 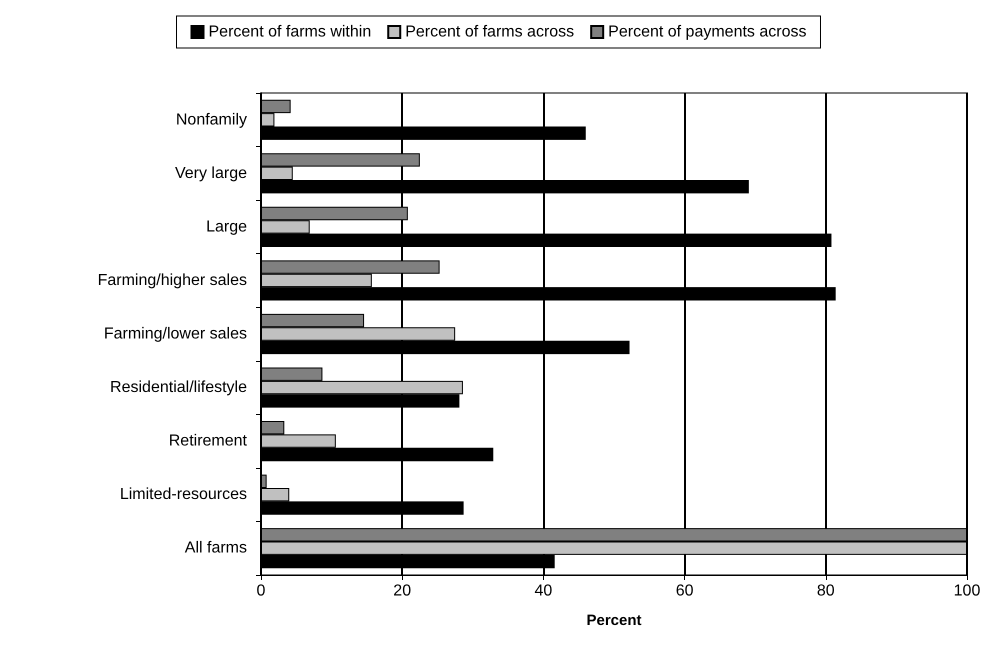 What do you see at coordinates (543, 591) in the screenshot?
I see `x-tick-label: 40` at bounding box center [543, 591].